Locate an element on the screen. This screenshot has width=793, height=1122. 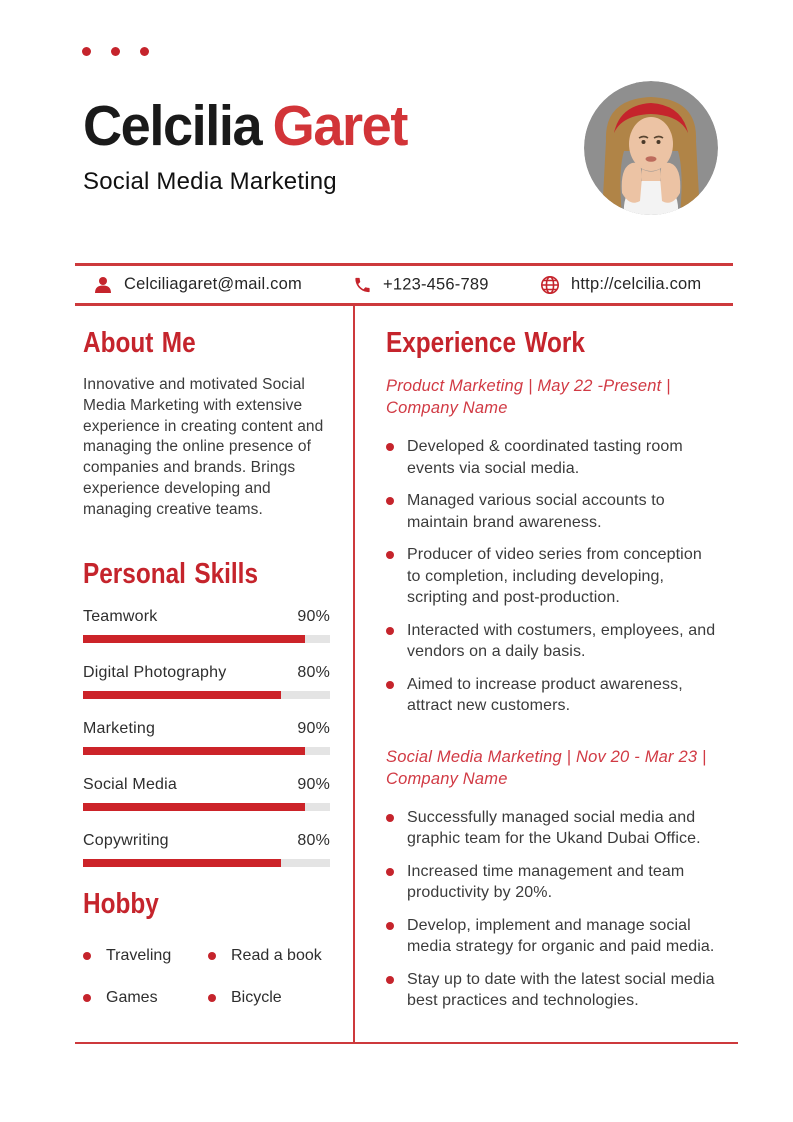
person-name: Celcilia Garet is located at coordinates (246, 126).